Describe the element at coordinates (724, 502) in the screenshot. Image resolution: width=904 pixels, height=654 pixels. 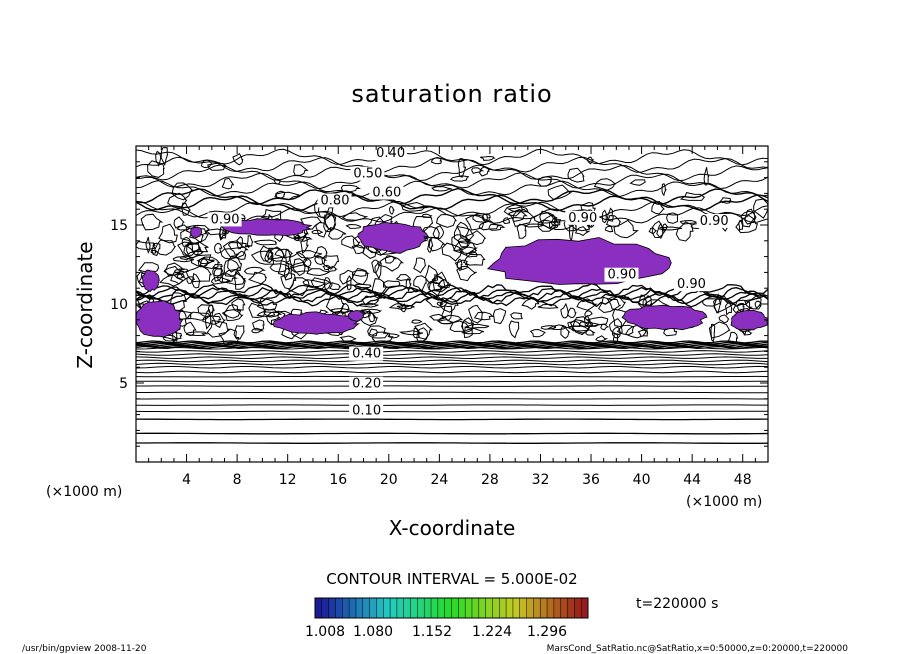
I see `x-unit-label: (×1000 m)` at that location.